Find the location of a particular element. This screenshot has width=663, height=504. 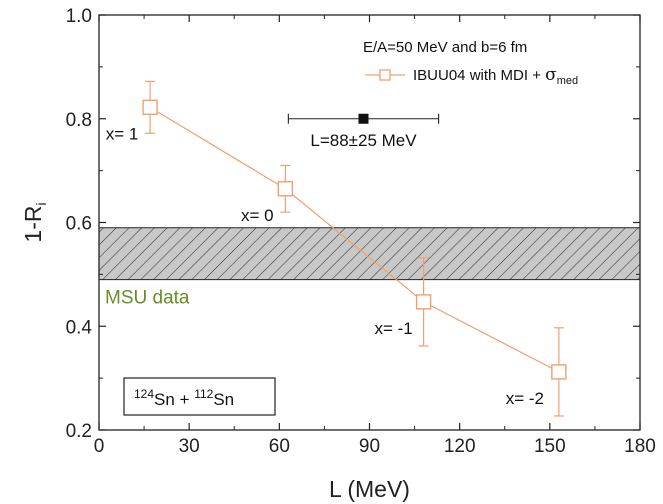

legend-title: E/A=50 MeV and b=6 fm is located at coordinates (445, 47).